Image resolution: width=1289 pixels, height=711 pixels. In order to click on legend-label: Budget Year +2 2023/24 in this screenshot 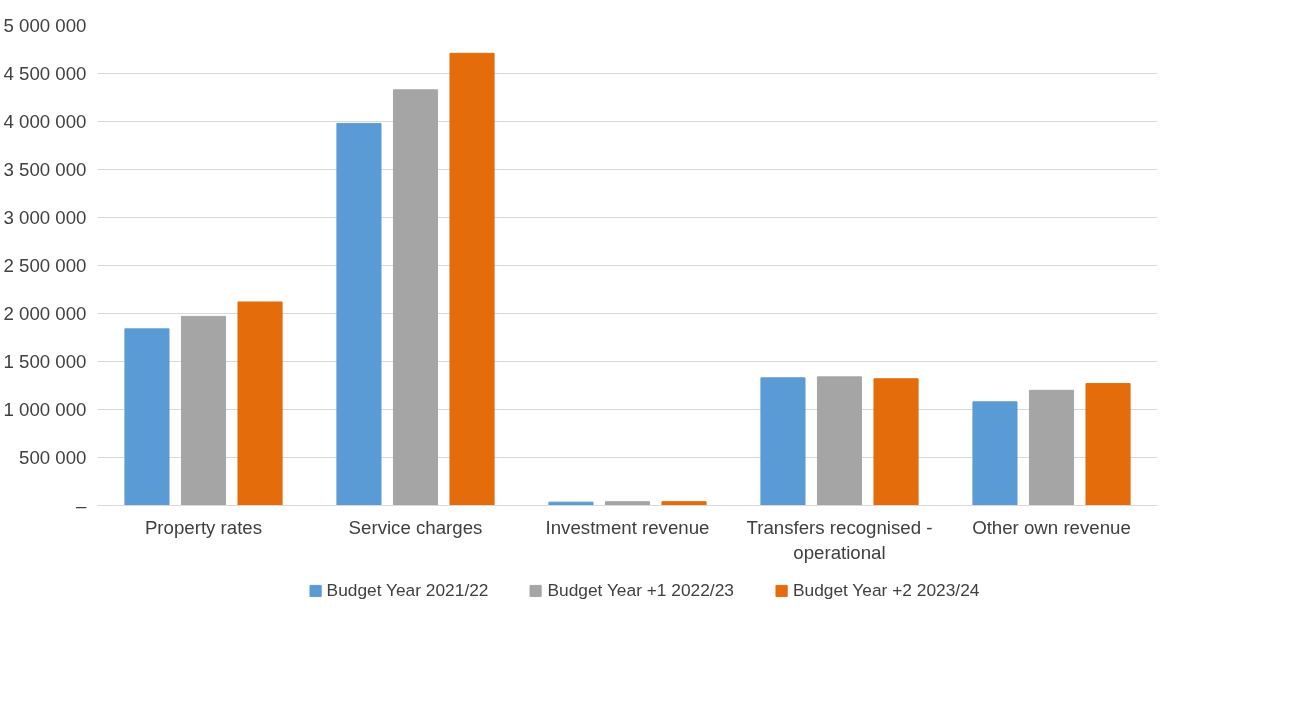, I will do `click(886, 590)`.